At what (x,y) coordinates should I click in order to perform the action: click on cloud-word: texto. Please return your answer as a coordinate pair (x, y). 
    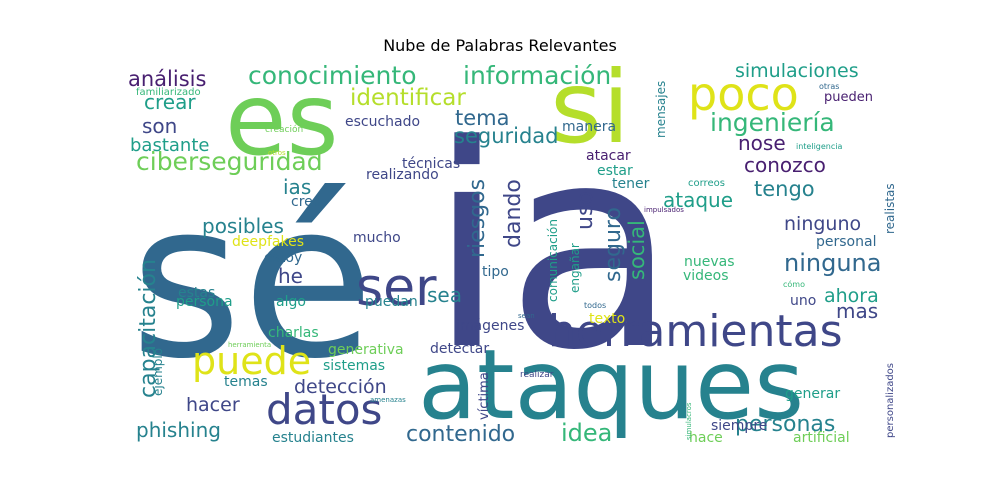
    Looking at the image, I should click on (607, 319).